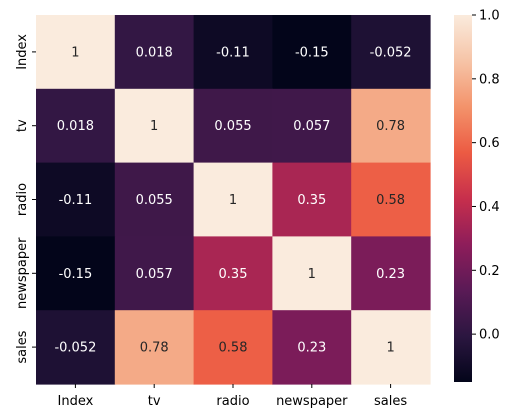  Describe the element at coordinates (22, 125) in the screenshot. I see `y-tick-label: tv` at that location.